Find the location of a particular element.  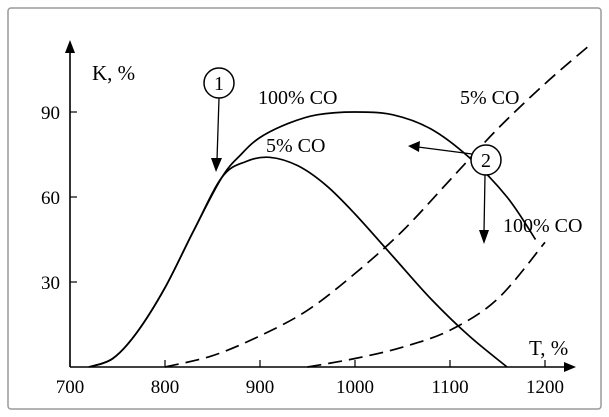

x-tick-label-900: 900 is located at coordinates (260, 387).